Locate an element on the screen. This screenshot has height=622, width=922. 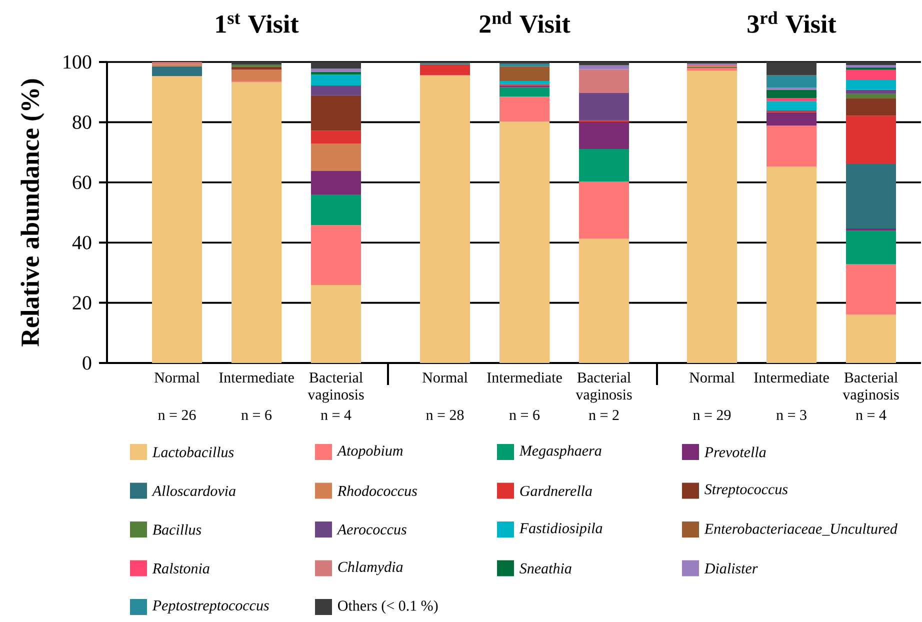
legend-label: Chlamydia is located at coordinates (370, 568).